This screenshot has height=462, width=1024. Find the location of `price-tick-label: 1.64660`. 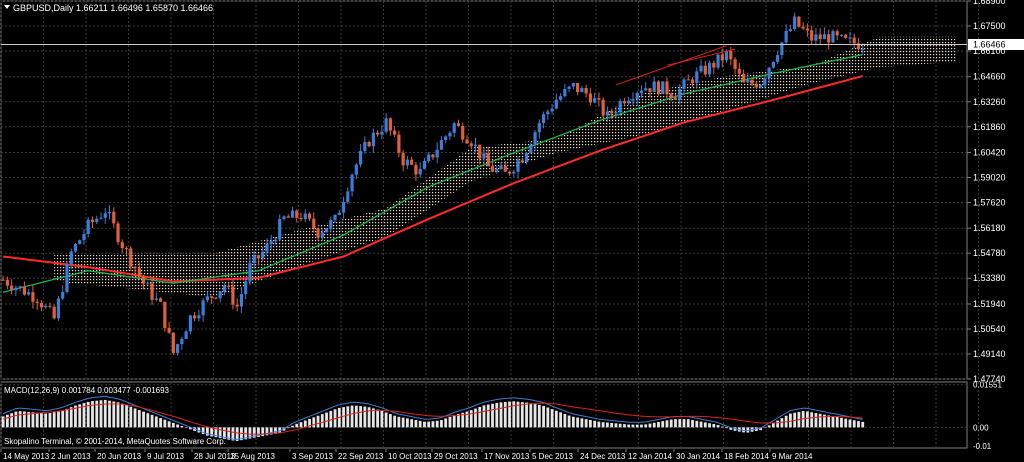

price-tick-label: 1.64660 is located at coordinates (989, 77).